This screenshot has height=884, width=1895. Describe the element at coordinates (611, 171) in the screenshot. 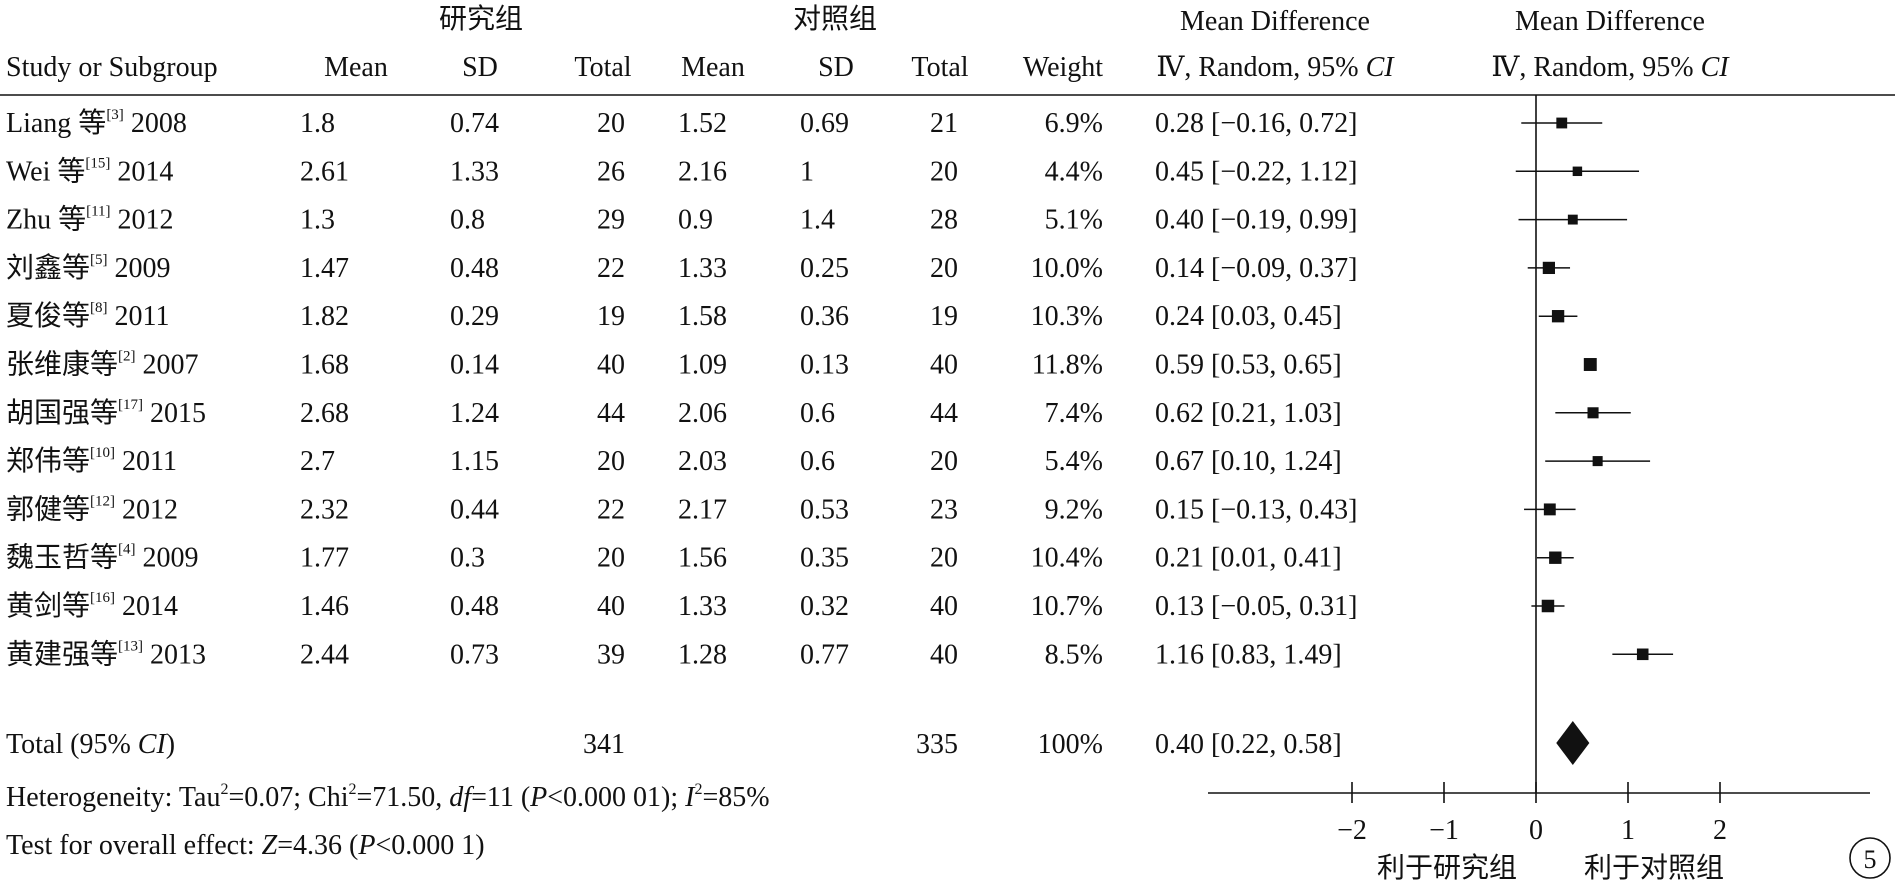

I see `cell-n-e: 26` at that location.